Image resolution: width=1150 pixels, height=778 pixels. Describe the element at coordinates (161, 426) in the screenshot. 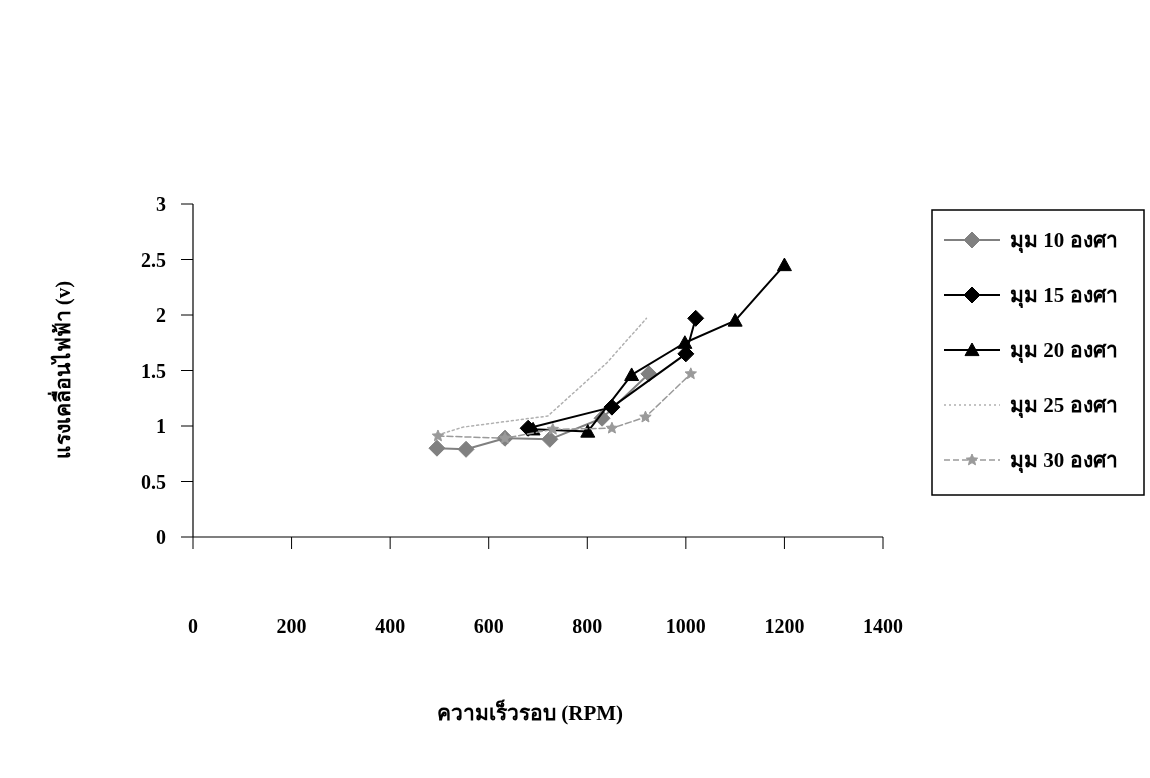

I see `y-tick-label: 1` at that location.